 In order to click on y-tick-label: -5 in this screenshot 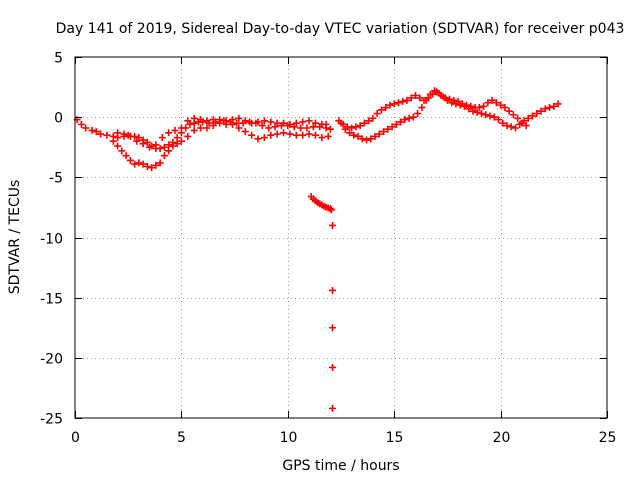, I will do `click(56, 179)`.